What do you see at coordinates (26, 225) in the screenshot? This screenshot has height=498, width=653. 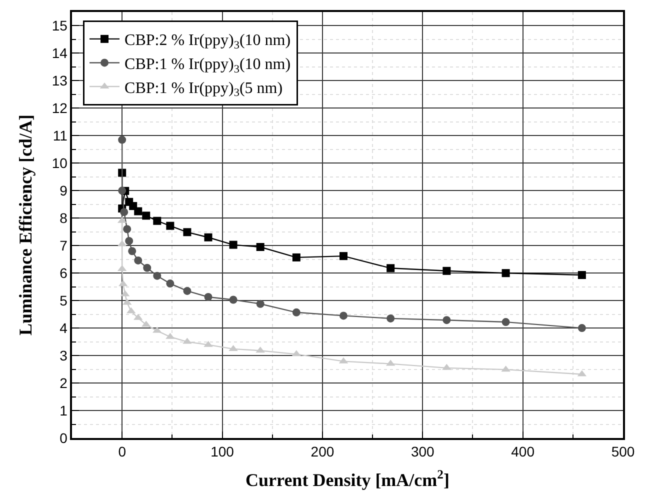 I see `y-axis-title: Luminance Efficiency [cd/A]` at bounding box center [26, 225].